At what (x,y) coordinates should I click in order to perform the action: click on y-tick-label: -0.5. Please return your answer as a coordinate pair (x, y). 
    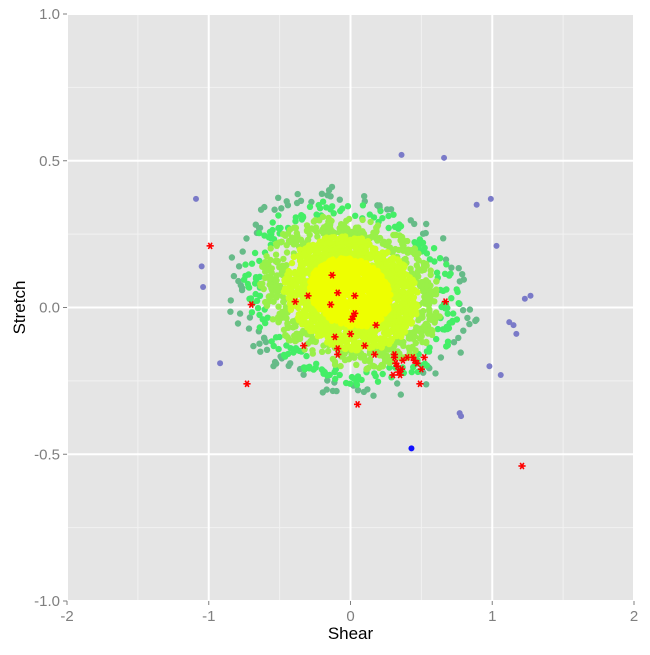
    Looking at the image, I should click on (47, 454).